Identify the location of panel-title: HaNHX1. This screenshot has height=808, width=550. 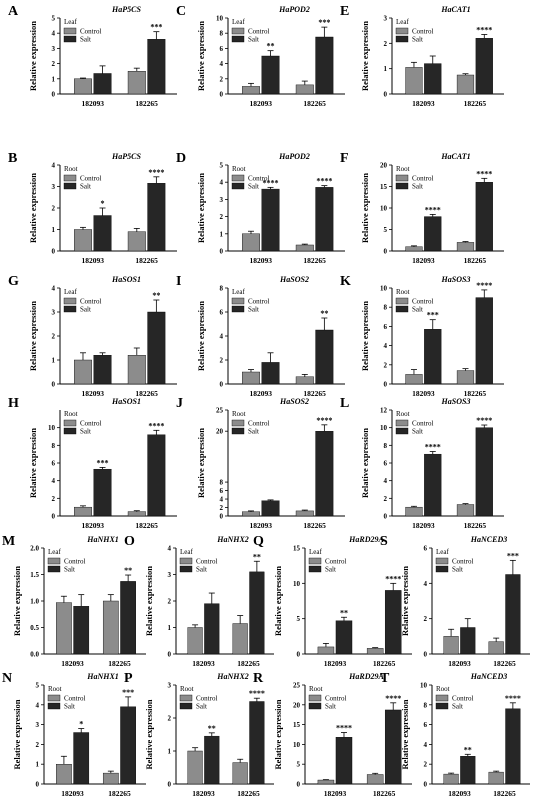
(102, 539).